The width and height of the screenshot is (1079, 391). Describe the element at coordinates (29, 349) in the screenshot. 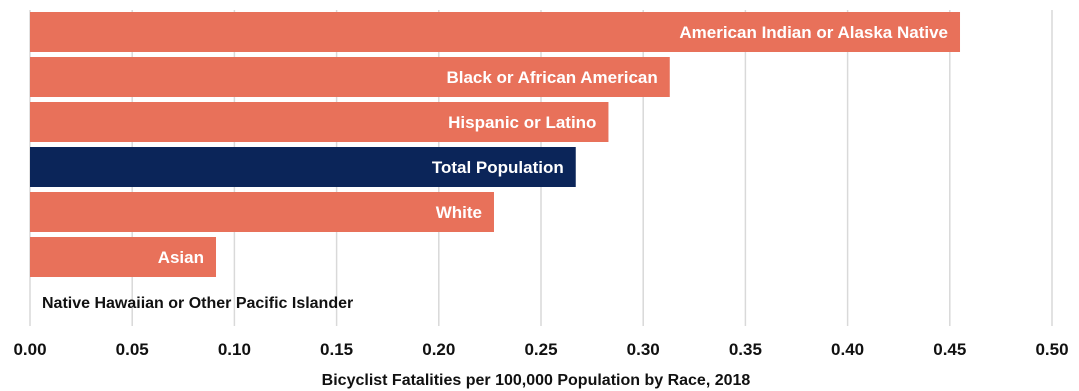

I see `x-tick-label: 0.00` at that location.